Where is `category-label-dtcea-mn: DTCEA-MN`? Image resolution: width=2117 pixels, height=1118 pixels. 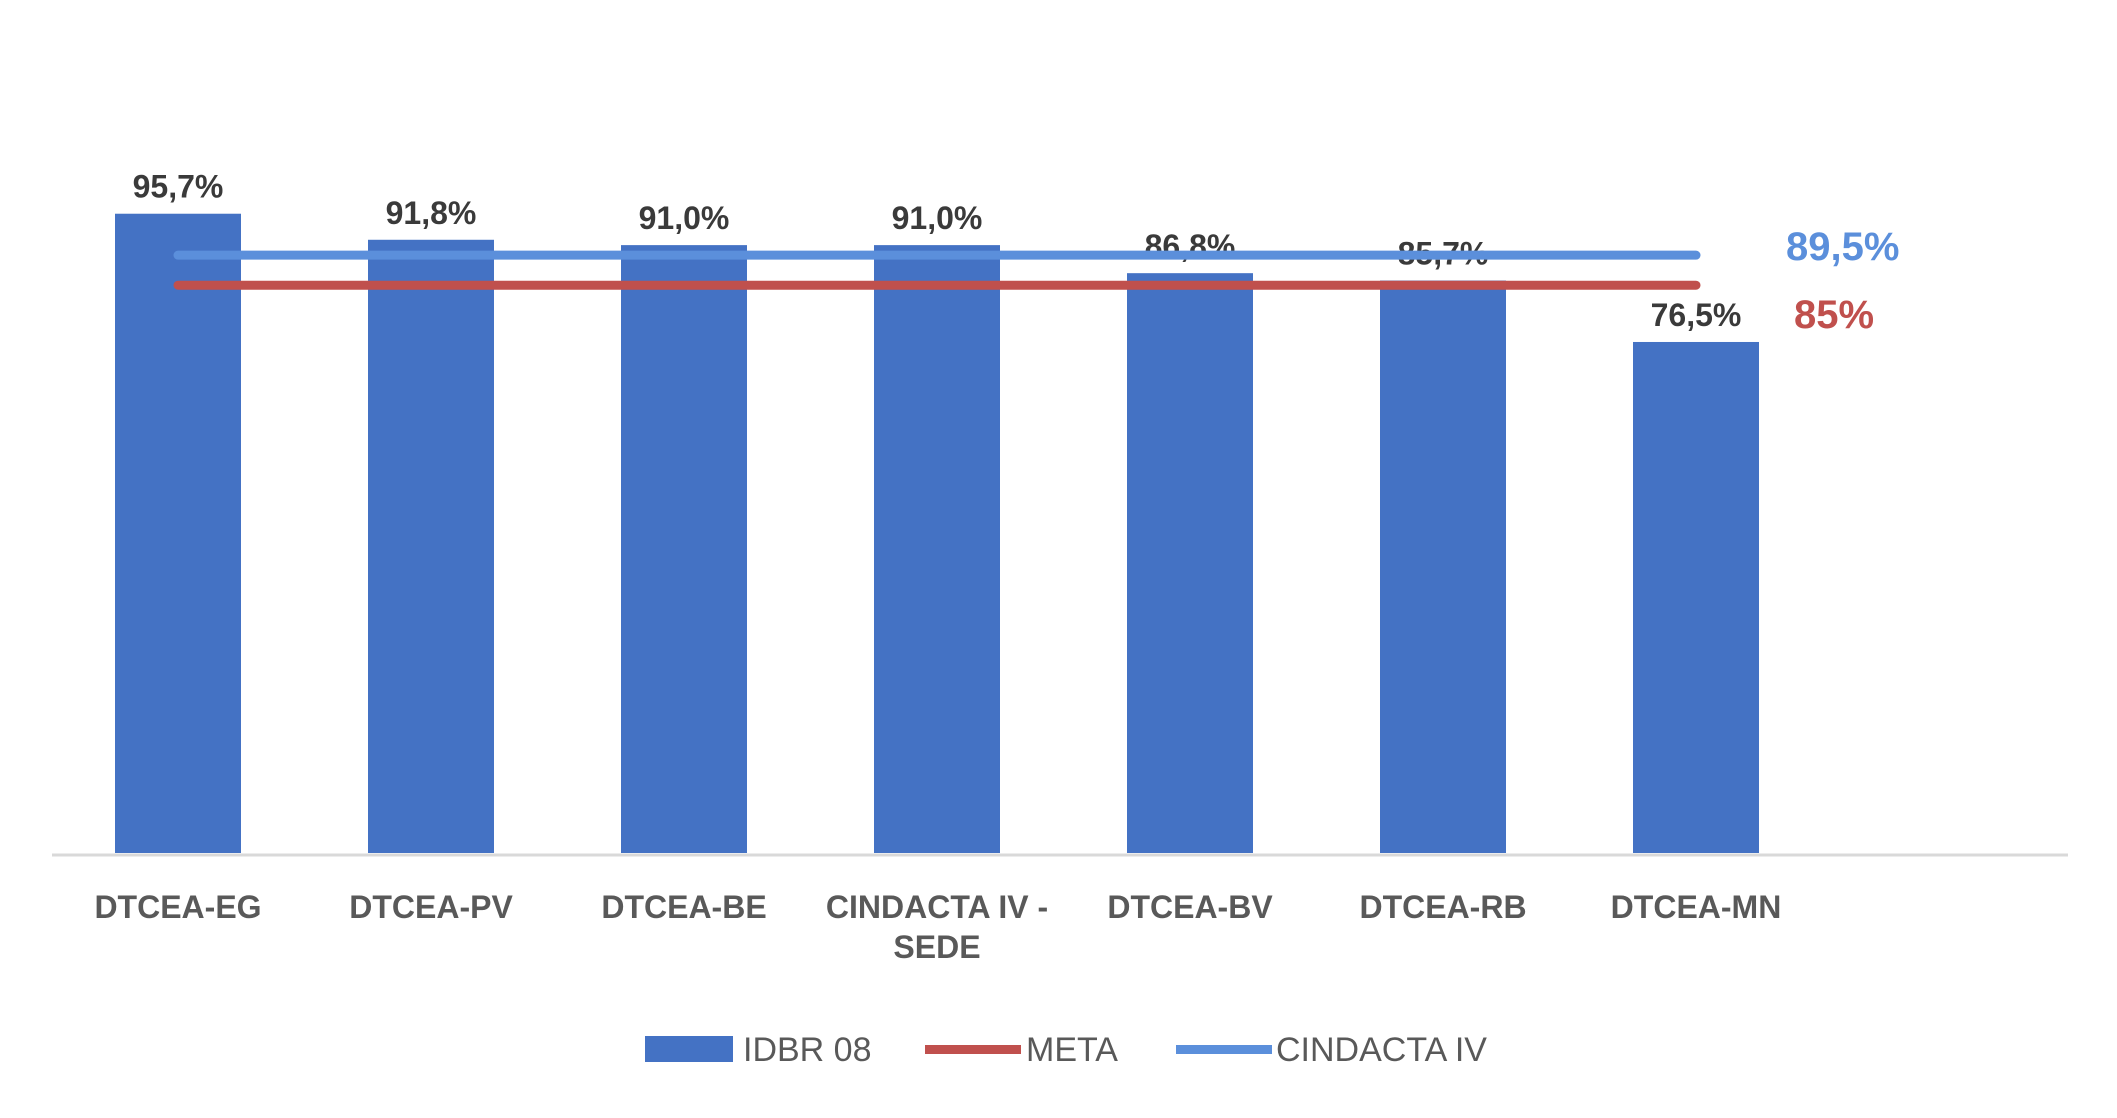
category-label-dtcea-mn: DTCEA-MN is located at coordinates (1696, 907).